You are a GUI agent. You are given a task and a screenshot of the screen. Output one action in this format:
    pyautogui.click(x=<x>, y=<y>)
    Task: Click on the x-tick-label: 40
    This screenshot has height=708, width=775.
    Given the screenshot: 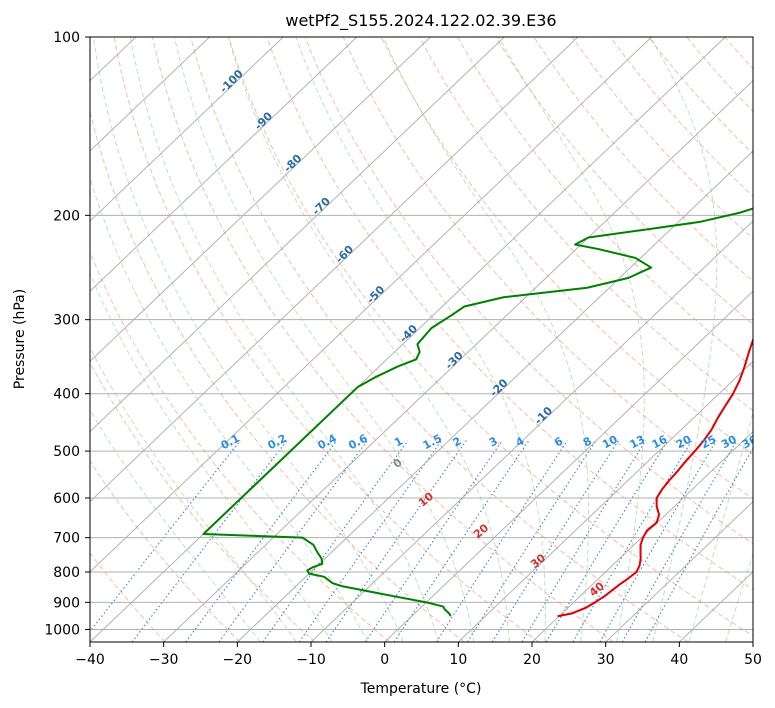 What is the action you would take?
    pyautogui.click(x=679, y=660)
    